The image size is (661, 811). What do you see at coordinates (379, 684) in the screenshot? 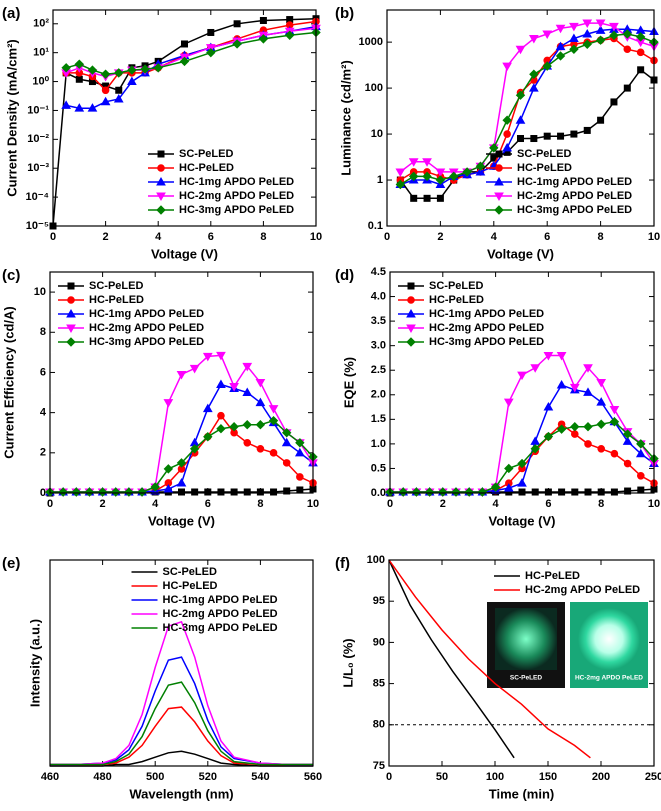
I see `y-tick-label: 85` at bounding box center [379, 684].